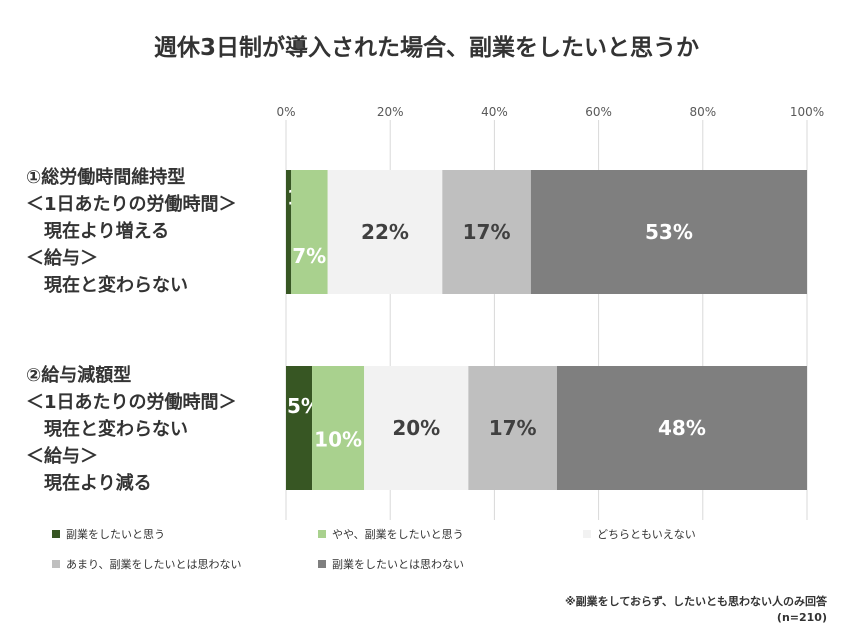 Image resolution: width=853 pixels, height=640 pixels. I want to click on data-label: 53%, so click(669, 232).